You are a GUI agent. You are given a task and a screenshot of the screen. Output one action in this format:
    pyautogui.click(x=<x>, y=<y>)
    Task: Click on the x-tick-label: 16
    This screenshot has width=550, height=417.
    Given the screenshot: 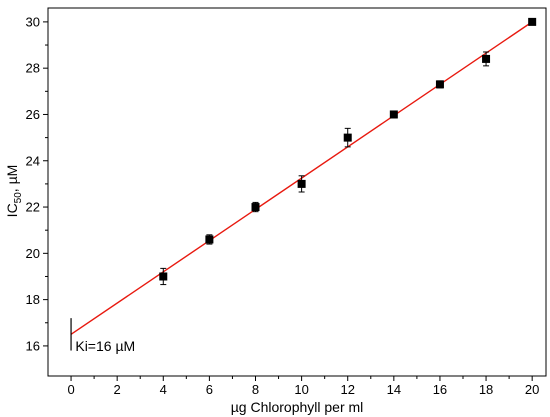 What is the action you would take?
    pyautogui.click(x=440, y=389)
    